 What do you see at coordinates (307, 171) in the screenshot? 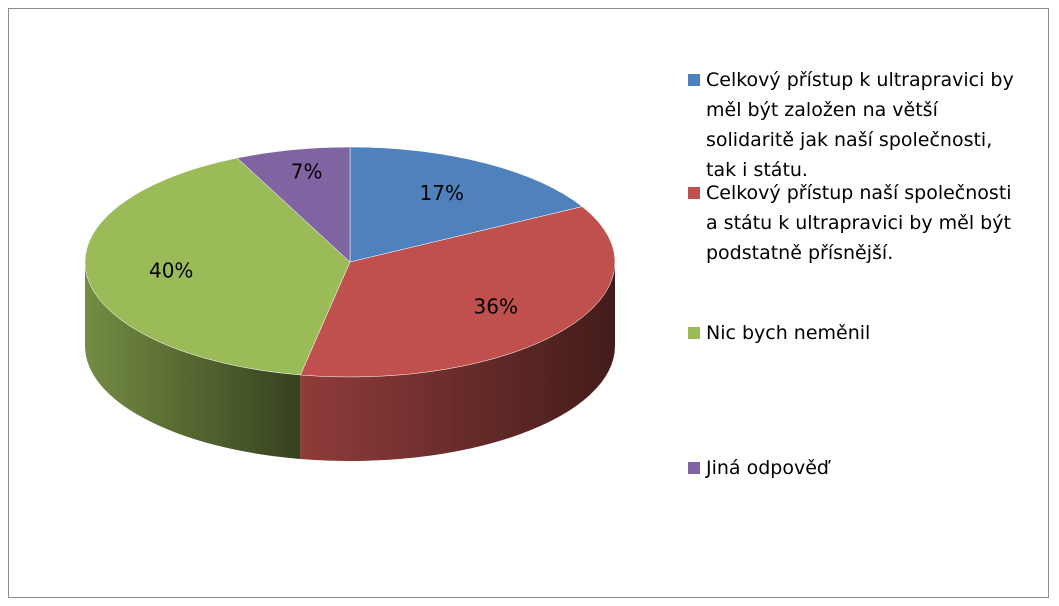
I see `data-label: 7%` at bounding box center [307, 171].